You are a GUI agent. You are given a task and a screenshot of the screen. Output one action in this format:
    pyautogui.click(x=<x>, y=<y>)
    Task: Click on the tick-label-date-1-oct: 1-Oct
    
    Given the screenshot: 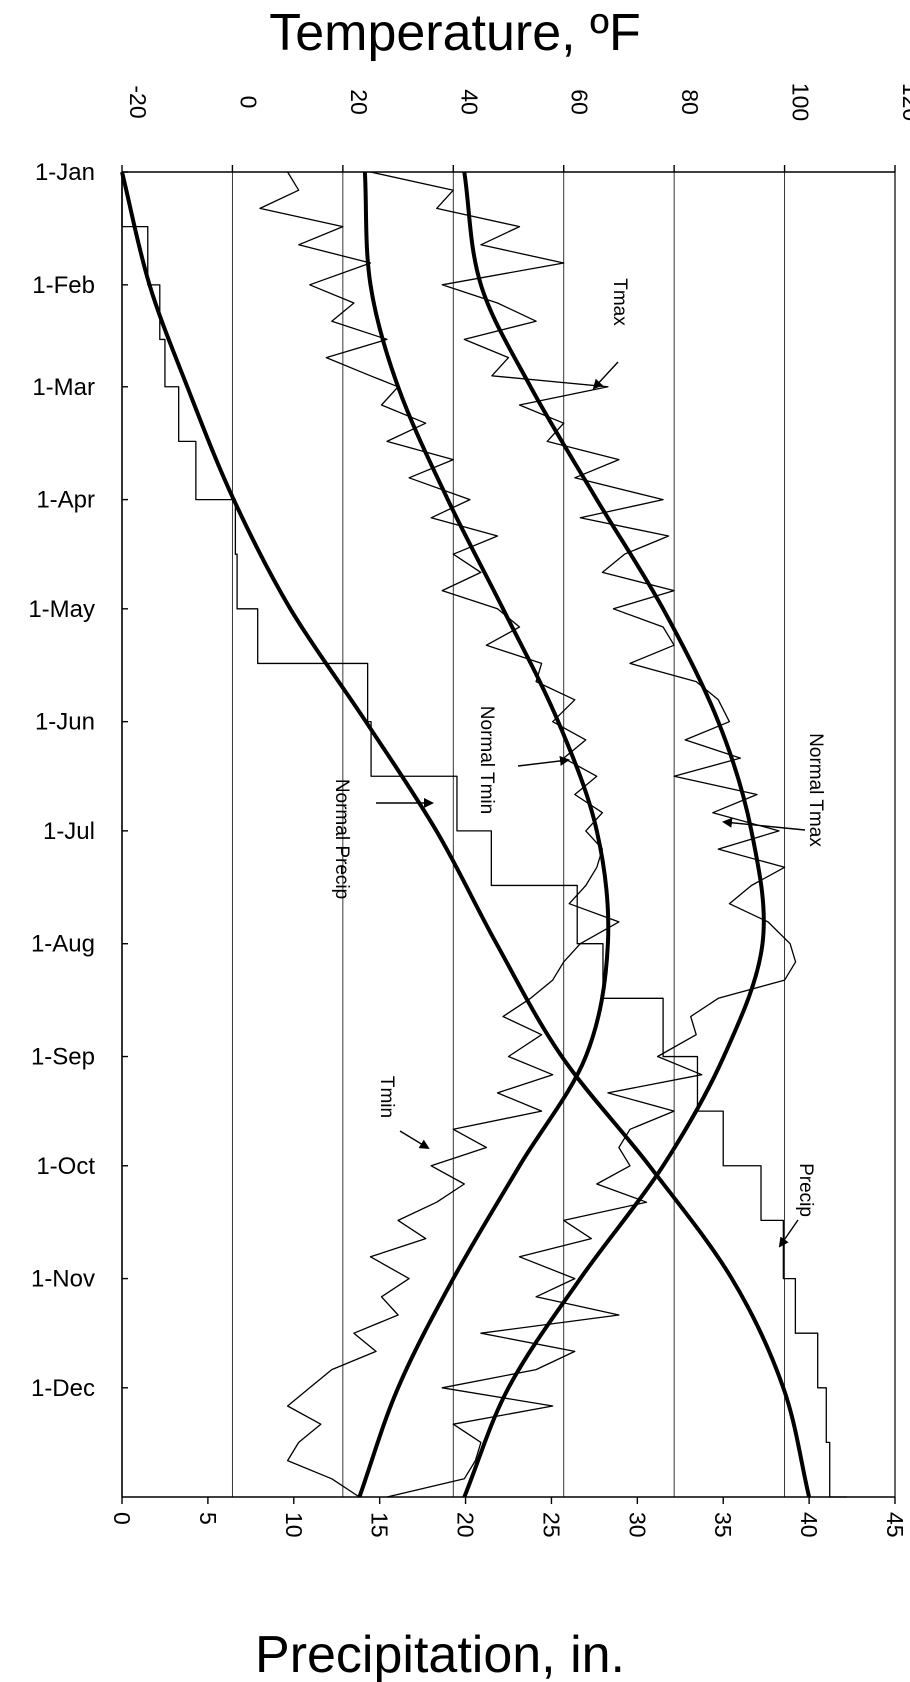 What is the action you would take?
    pyautogui.click(x=65, y=1166)
    